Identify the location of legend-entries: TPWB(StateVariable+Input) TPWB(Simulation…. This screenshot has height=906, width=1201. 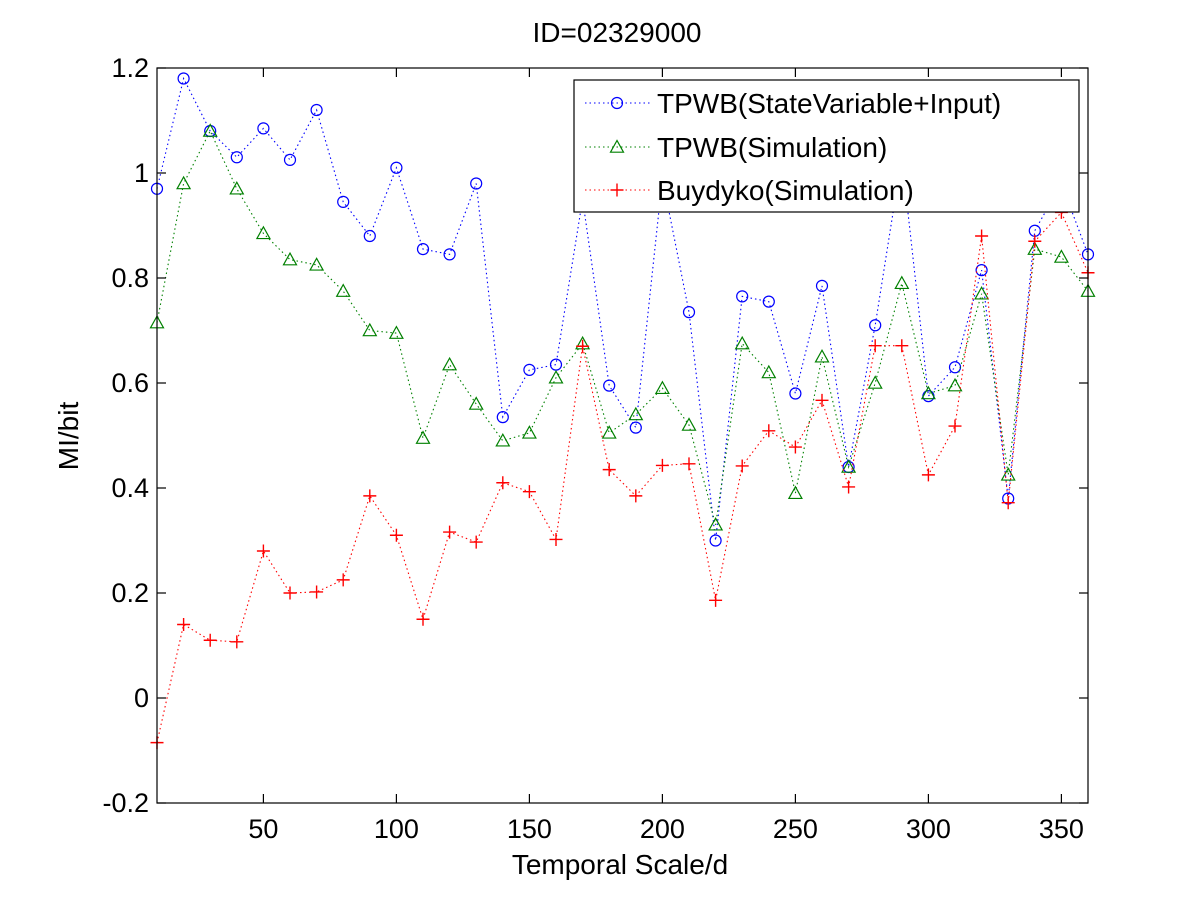
(793, 147).